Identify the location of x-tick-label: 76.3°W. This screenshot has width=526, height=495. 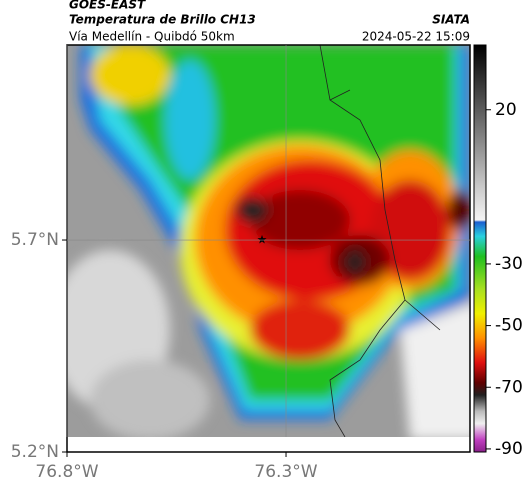
(285, 472).